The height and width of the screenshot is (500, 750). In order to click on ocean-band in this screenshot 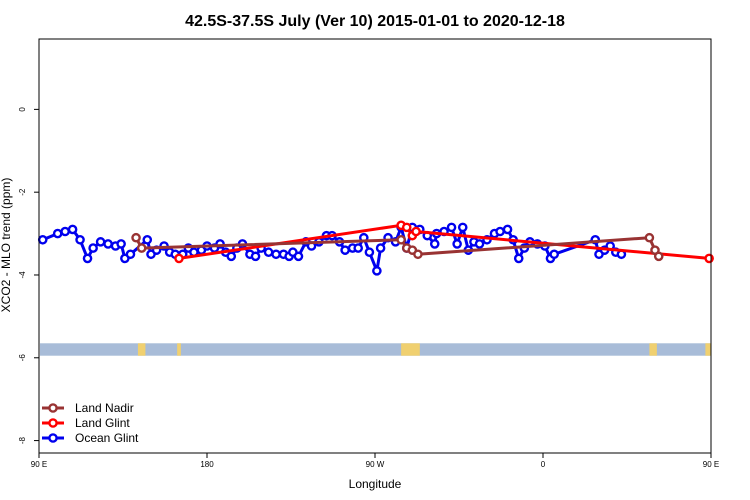, I will do `click(375, 349)`.